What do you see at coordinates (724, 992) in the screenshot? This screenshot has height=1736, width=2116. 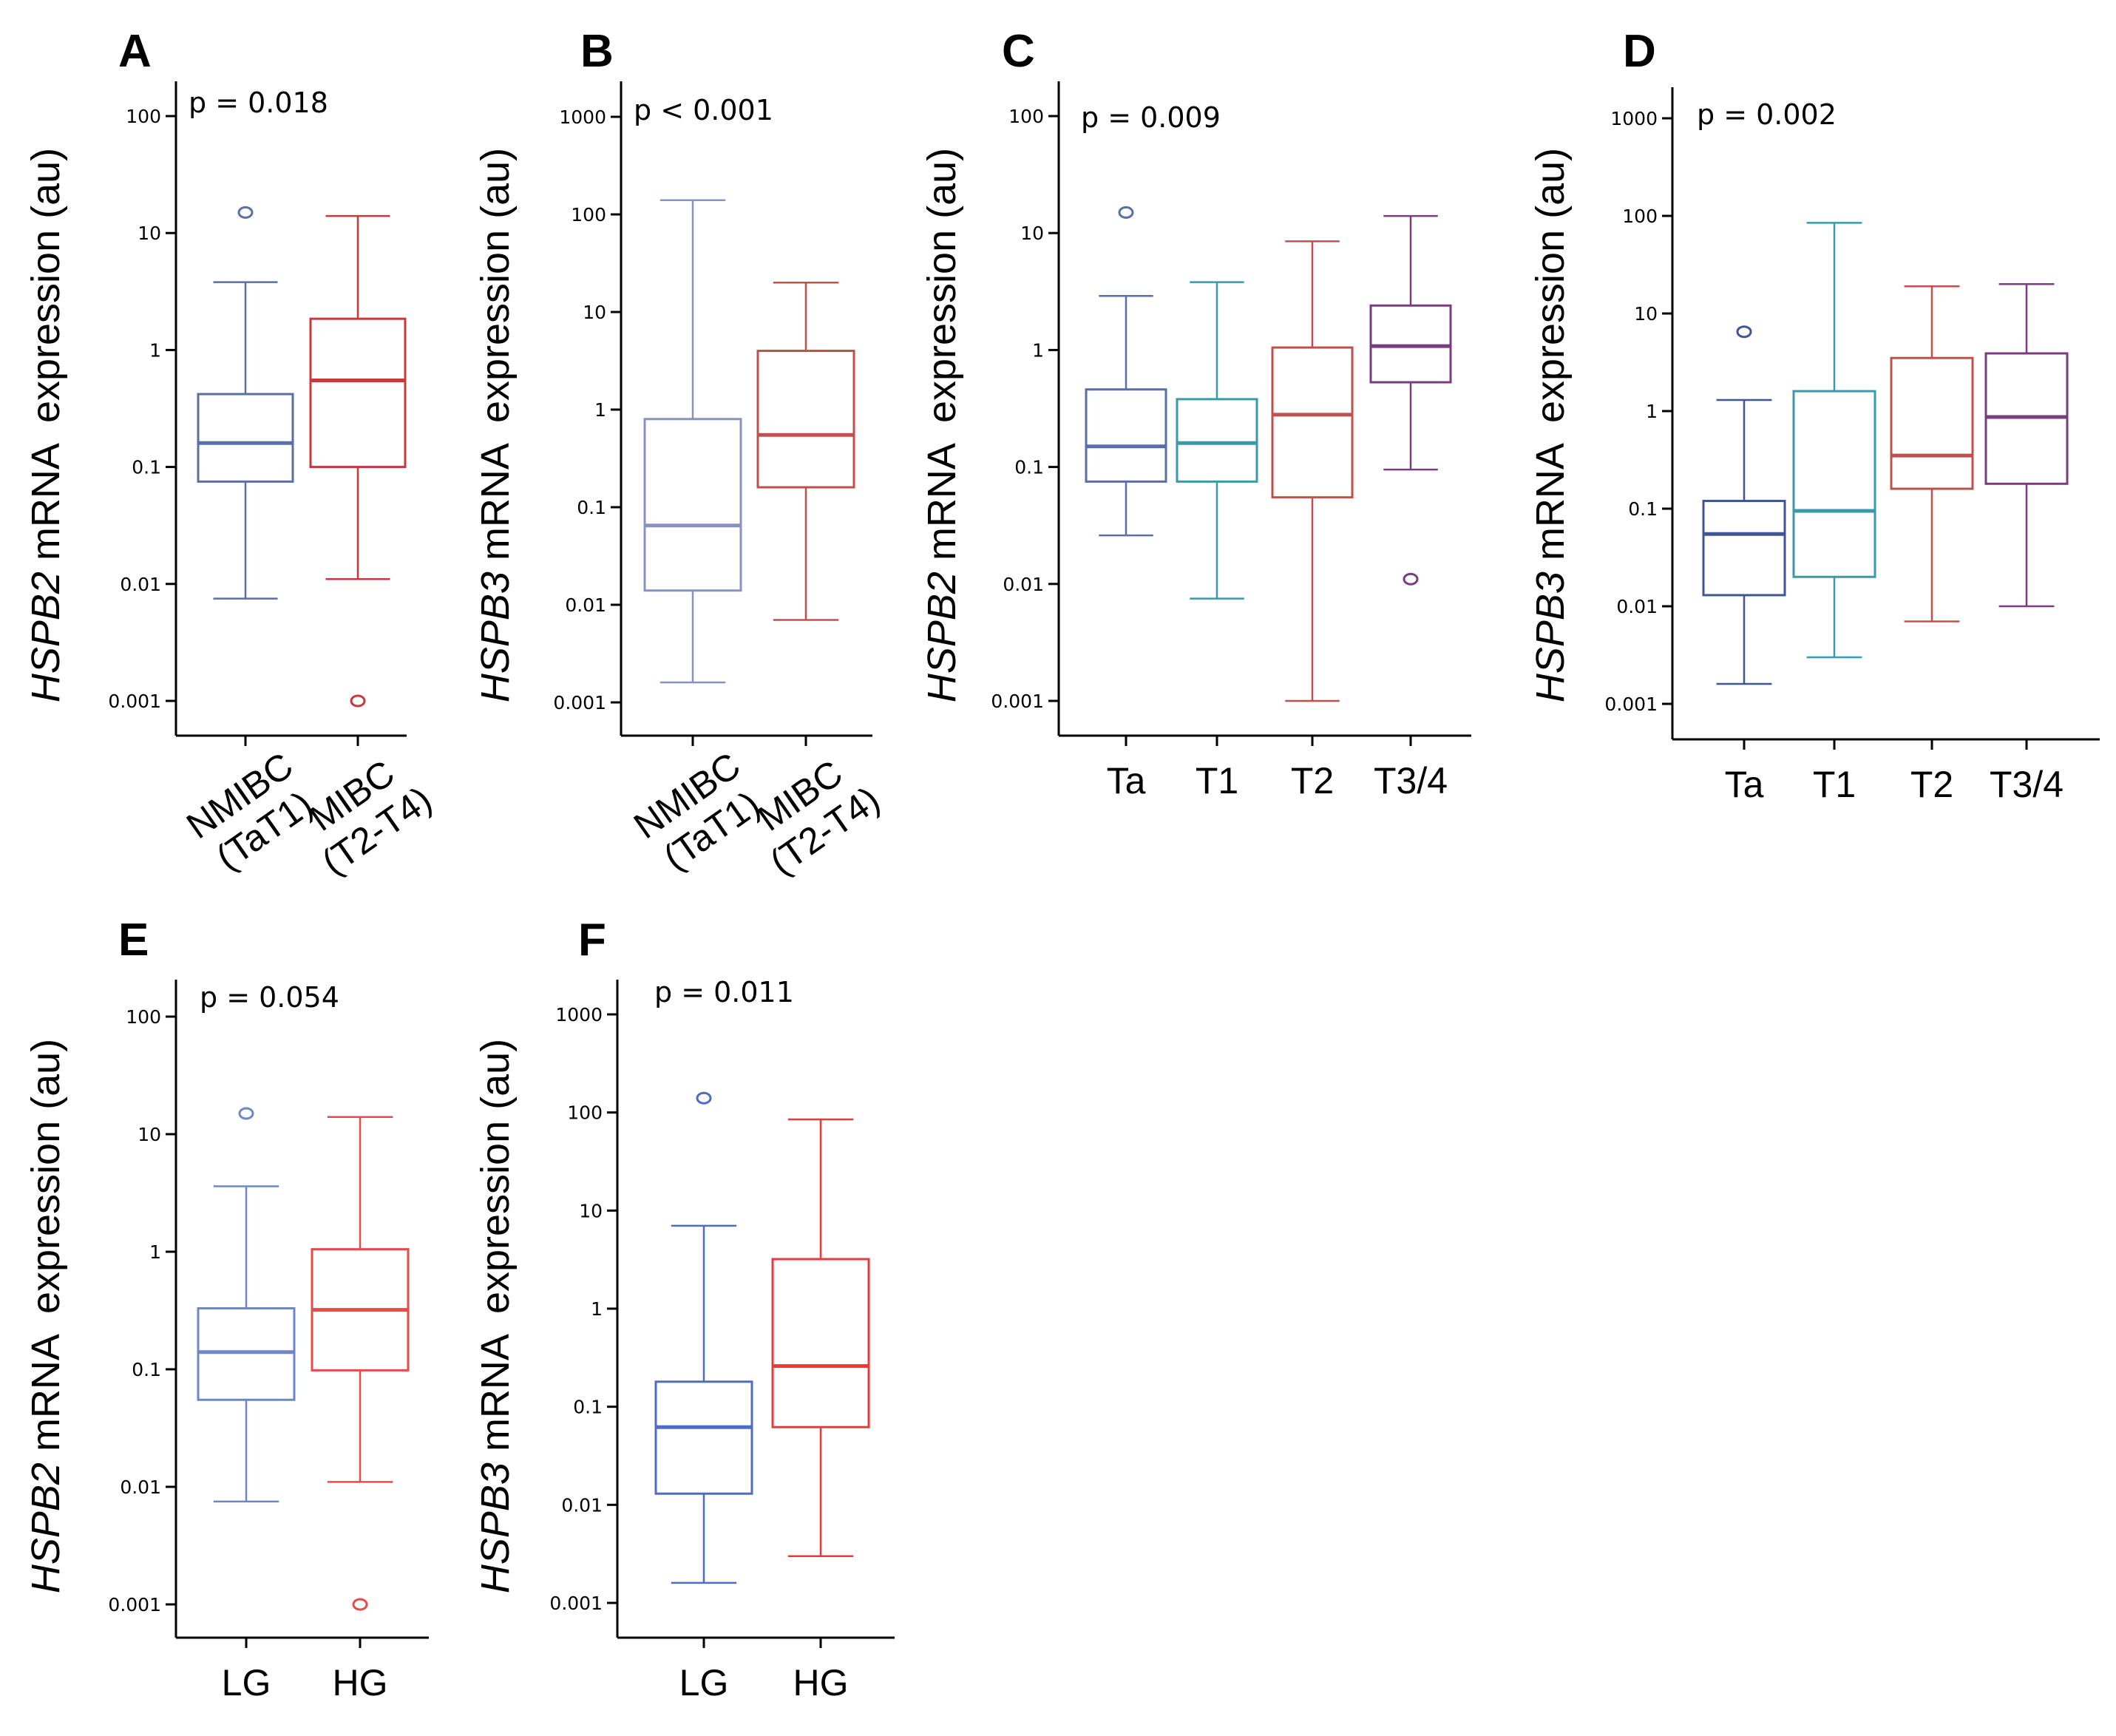 I see `p-value: p = 0.011` at bounding box center [724, 992].